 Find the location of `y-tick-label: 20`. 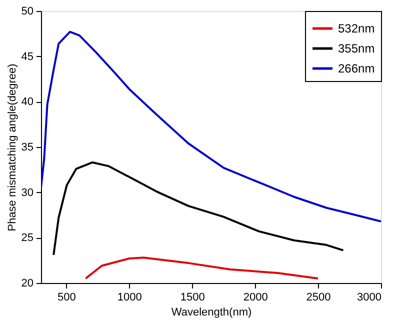

y-tick-label: 20 is located at coordinates (27, 284).